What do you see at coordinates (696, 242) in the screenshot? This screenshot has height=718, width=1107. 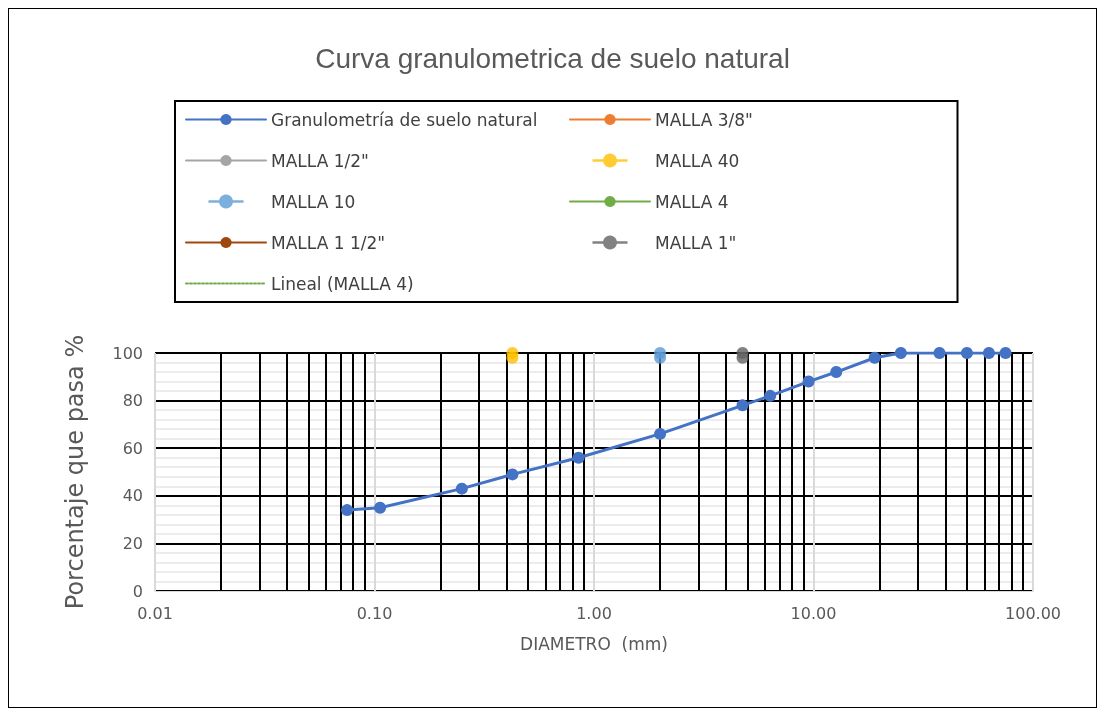 I see `legend-label: MALLA 1"` at bounding box center [696, 242].